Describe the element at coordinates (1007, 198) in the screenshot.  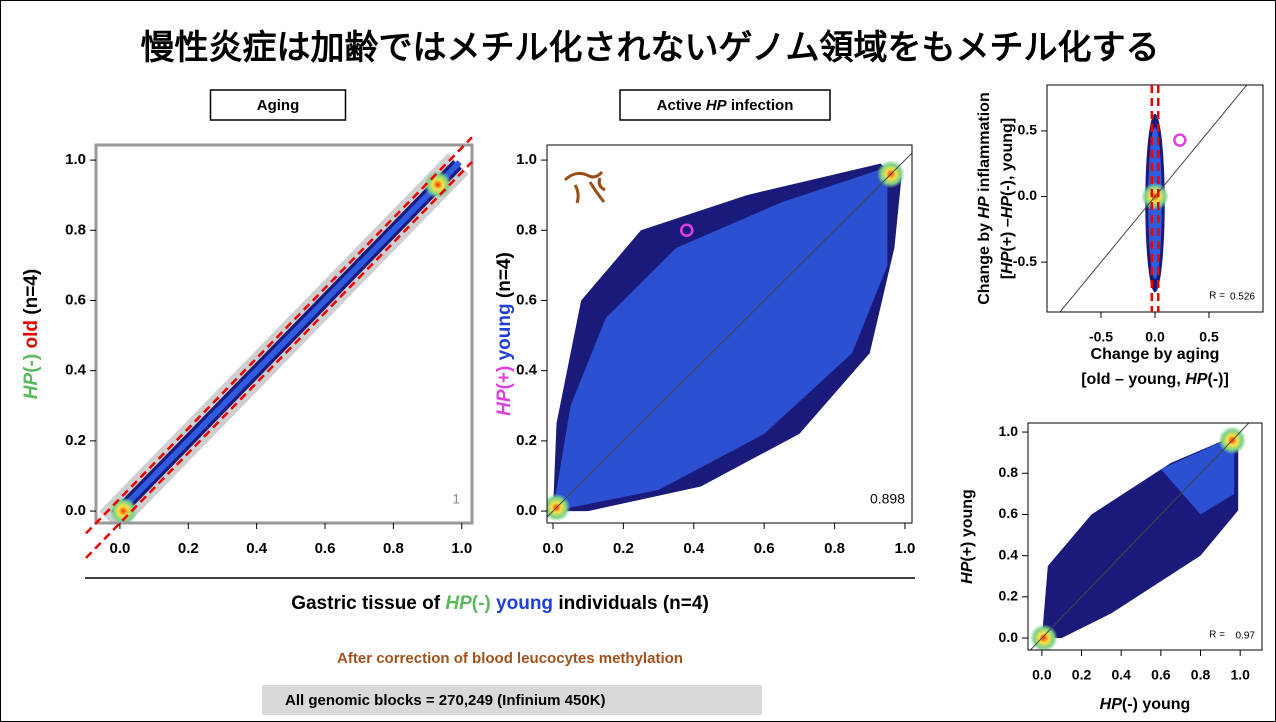
I see `y-axis-label: [HP(+) –HP(-), young]` at that location.